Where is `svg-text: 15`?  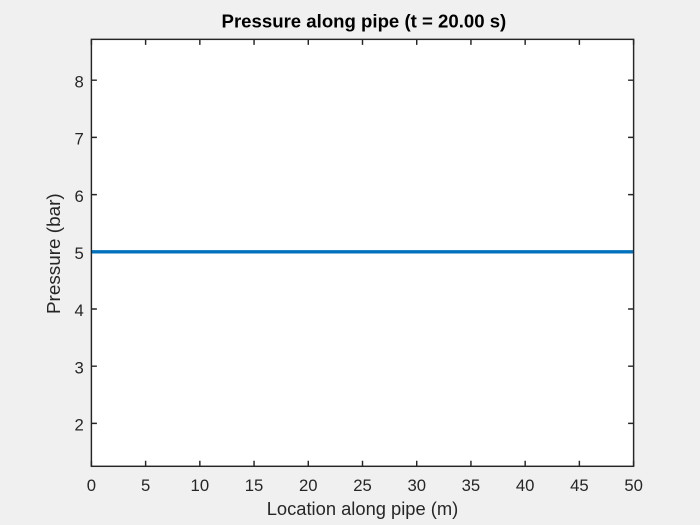 svg-text: 15 is located at coordinates (254, 485).